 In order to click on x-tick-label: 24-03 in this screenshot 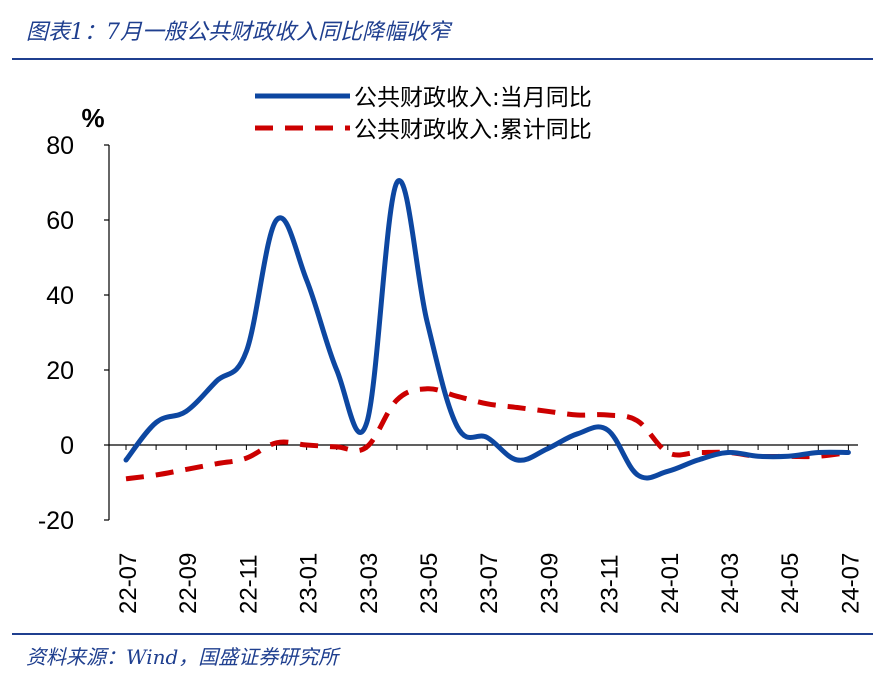, I will do `click(730, 583)`.